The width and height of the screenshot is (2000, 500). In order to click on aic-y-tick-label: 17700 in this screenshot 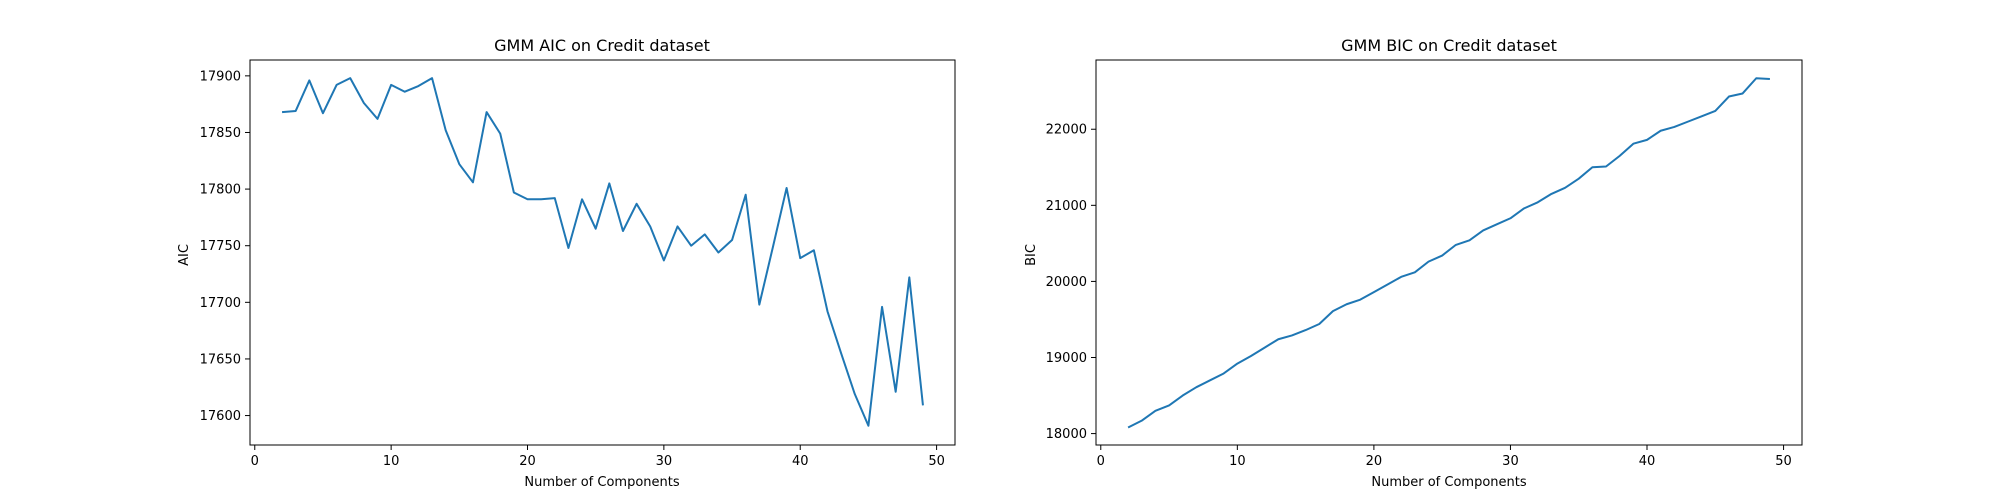, I will do `click(220, 303)`.